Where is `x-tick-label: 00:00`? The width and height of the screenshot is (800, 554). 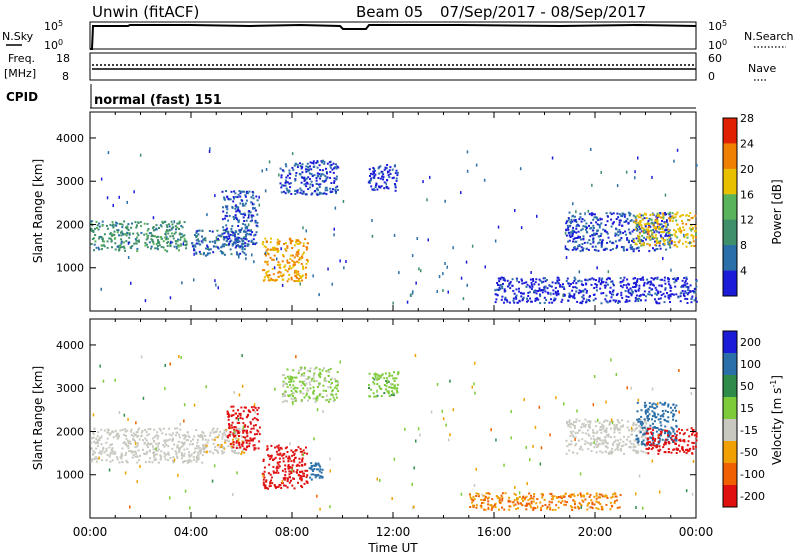
x-tick-label: 00:00 is located at coordinates (90, 532).